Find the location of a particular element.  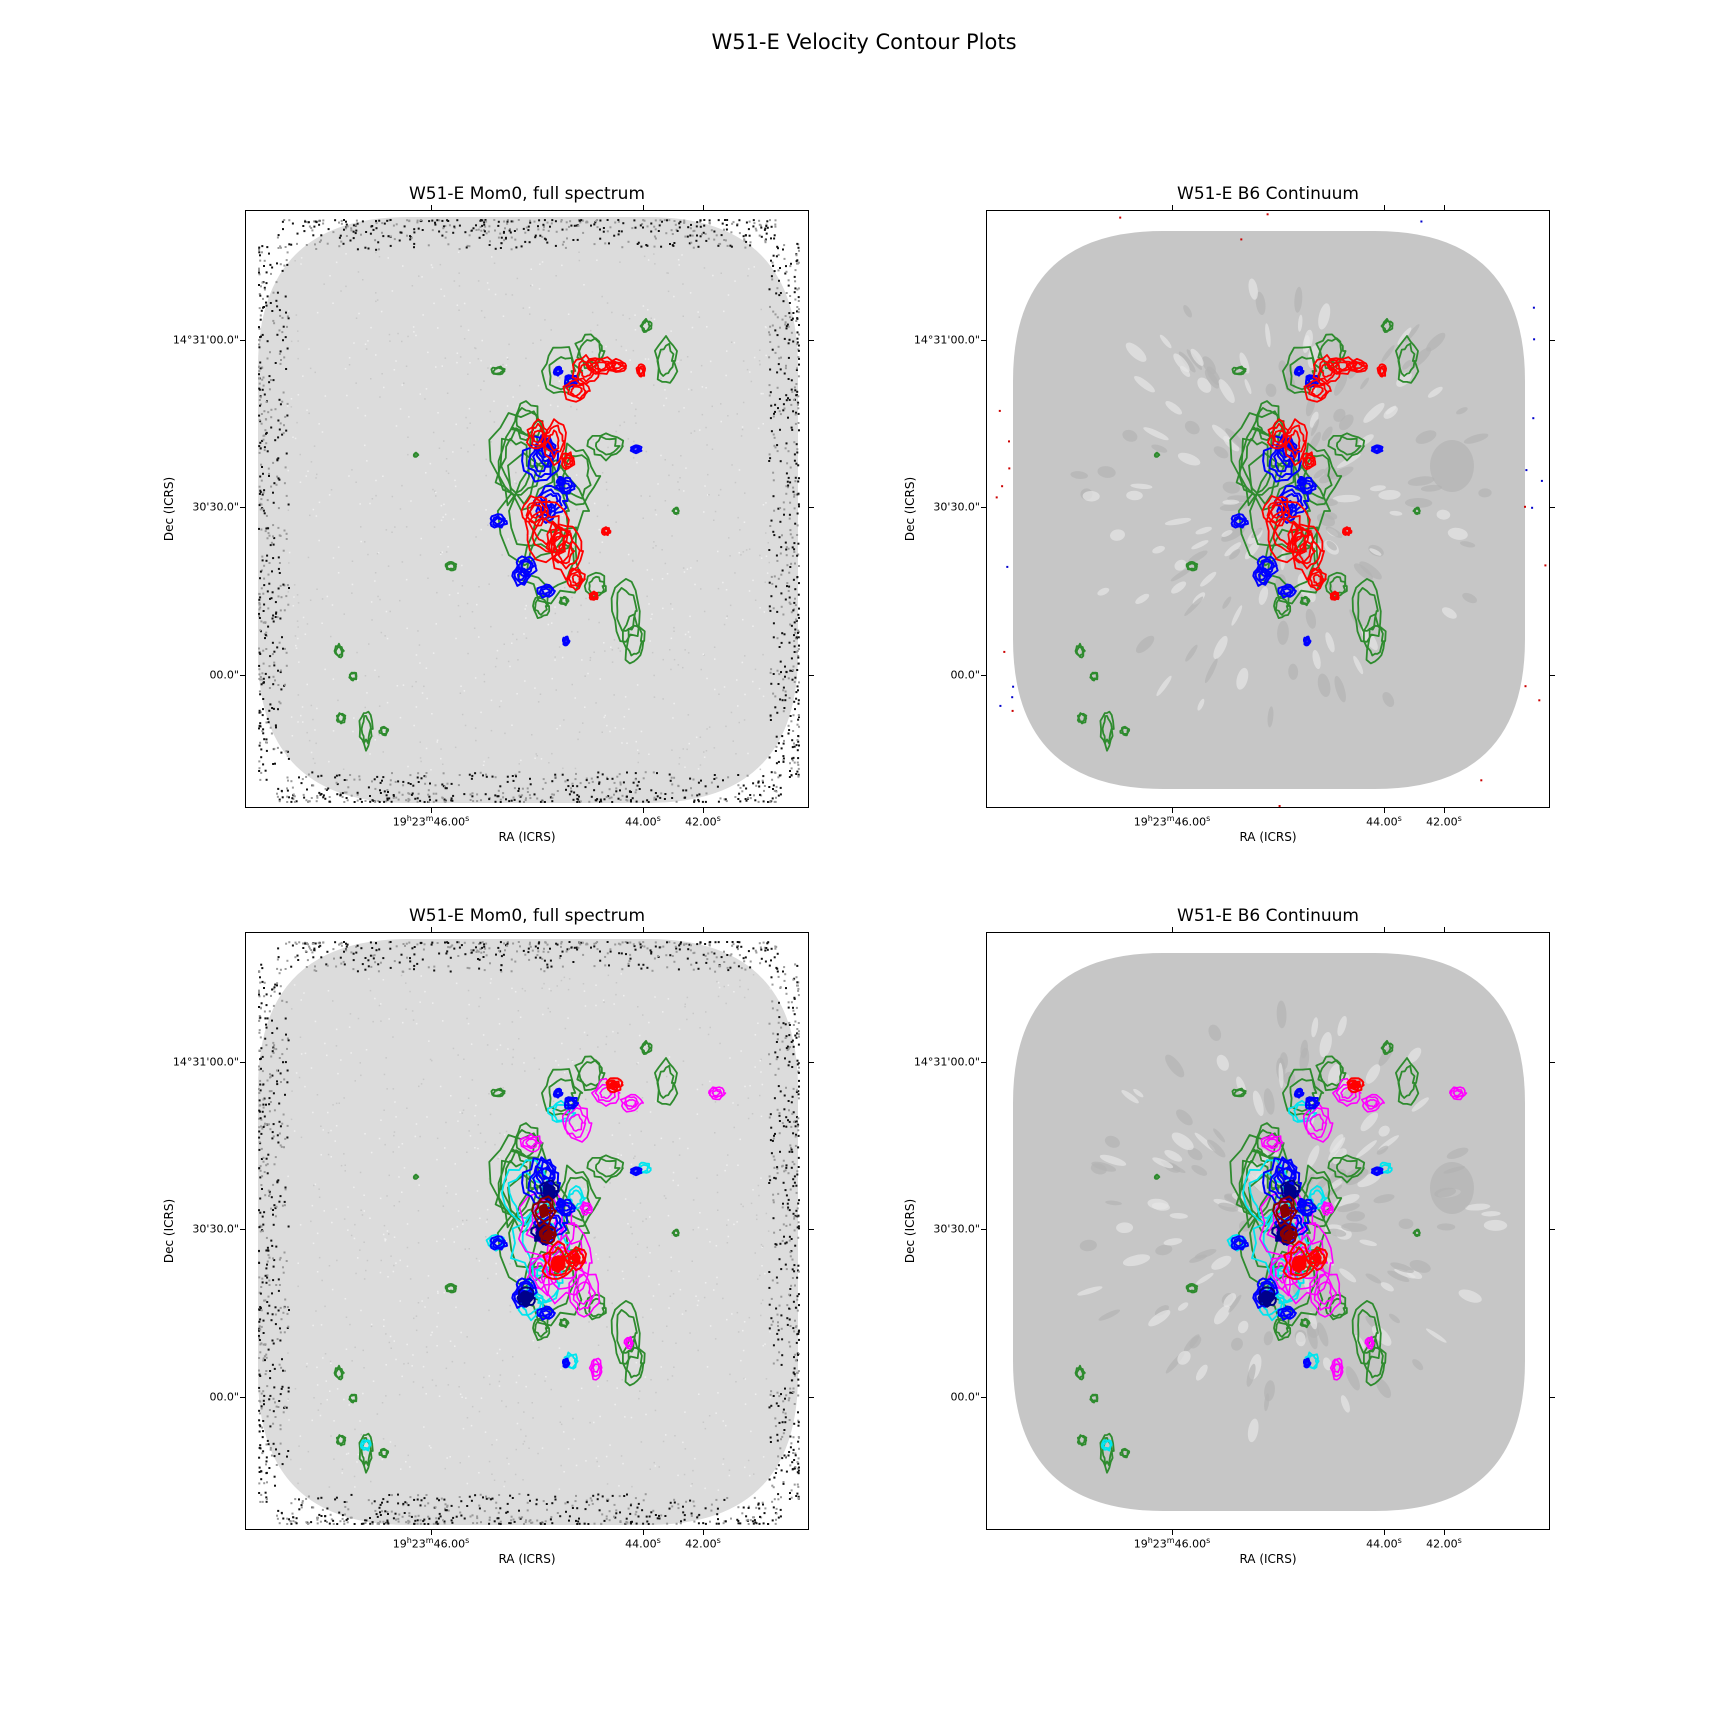

y-tick-label: 00.0" is located at coordinates (965, 1397).